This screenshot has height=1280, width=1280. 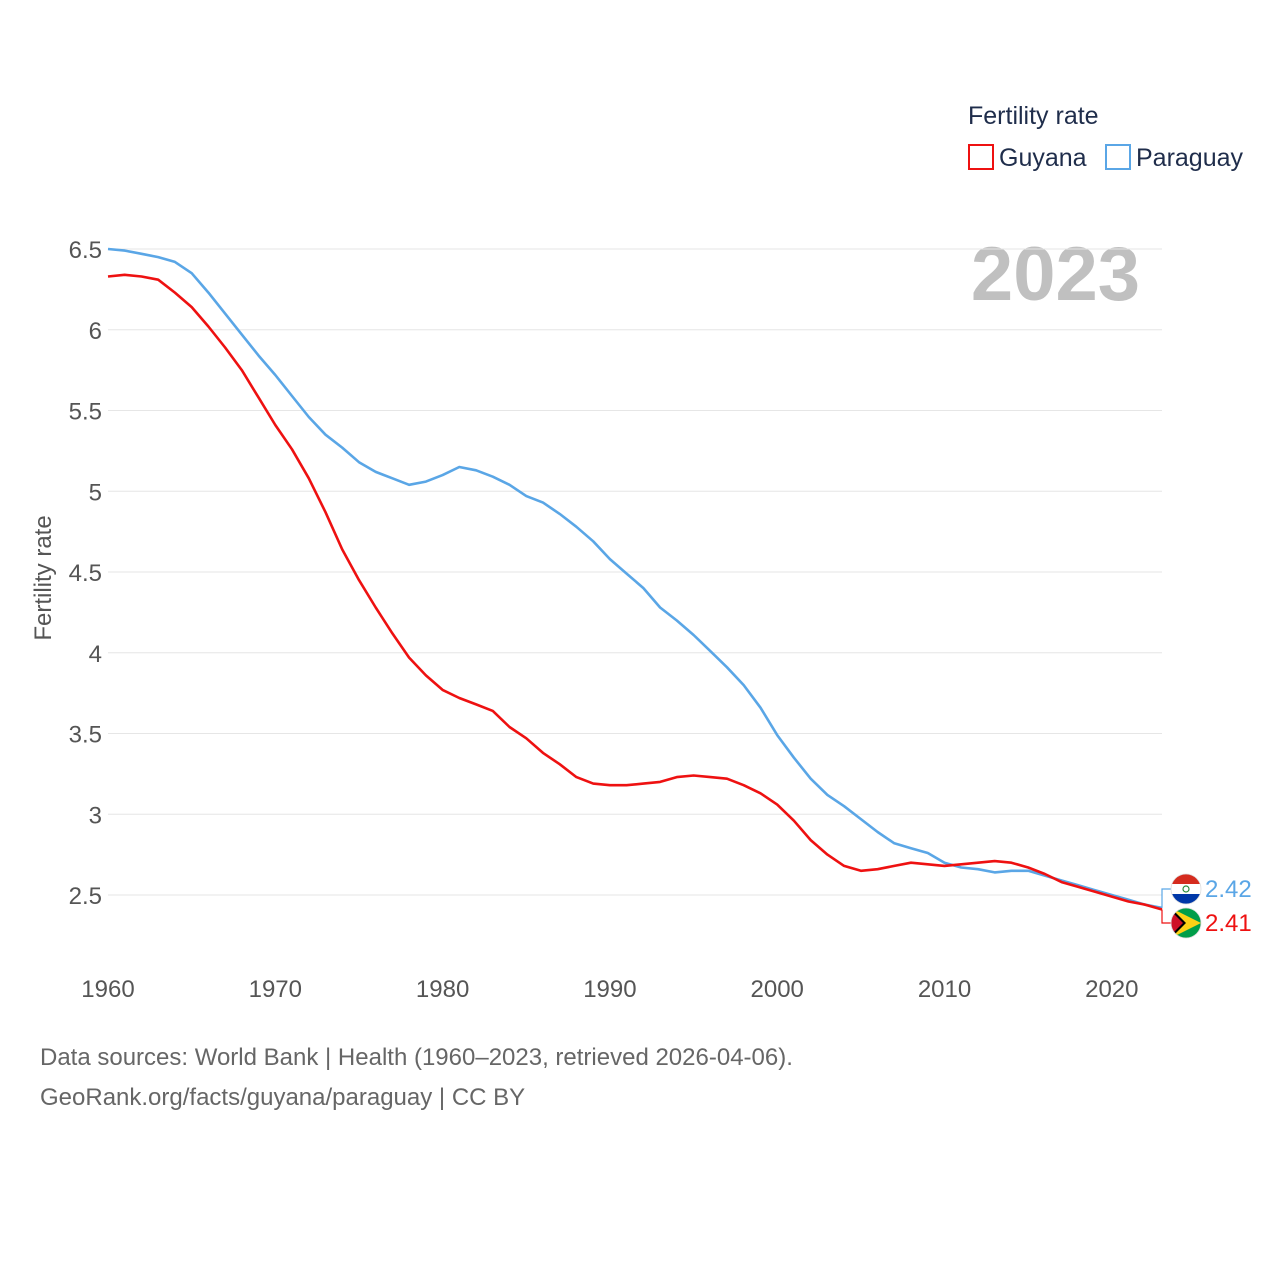 I want to click on end-connector-paraguay, so click(x=1166, y=898).